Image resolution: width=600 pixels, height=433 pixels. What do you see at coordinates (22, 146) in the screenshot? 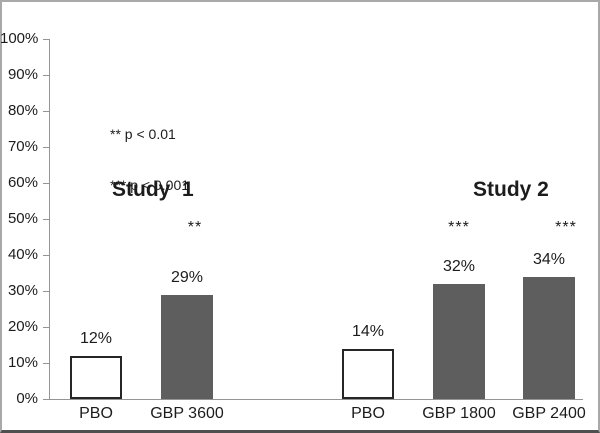
I see `y-tick-label-70: 70%` at bounding box center [22, 146].